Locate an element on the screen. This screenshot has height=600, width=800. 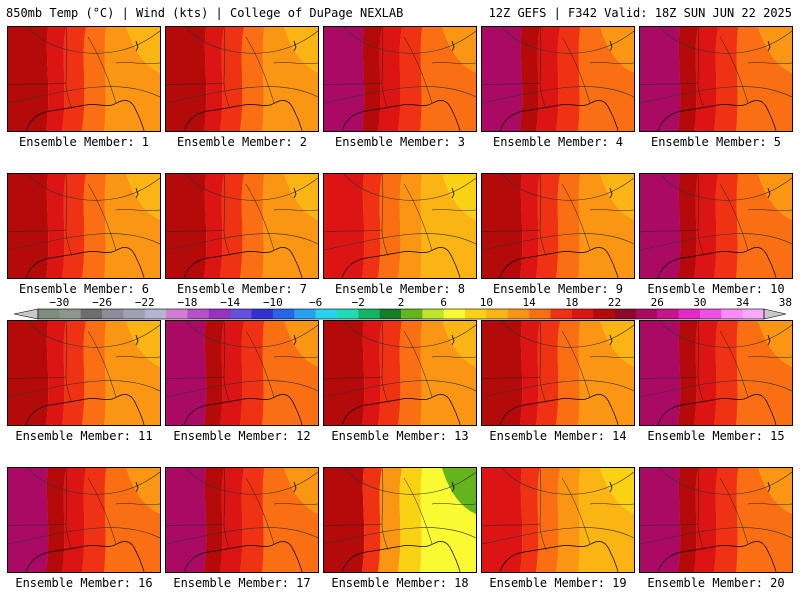
colorbar-tick-label: −30 is located at coordinates (59, 302).